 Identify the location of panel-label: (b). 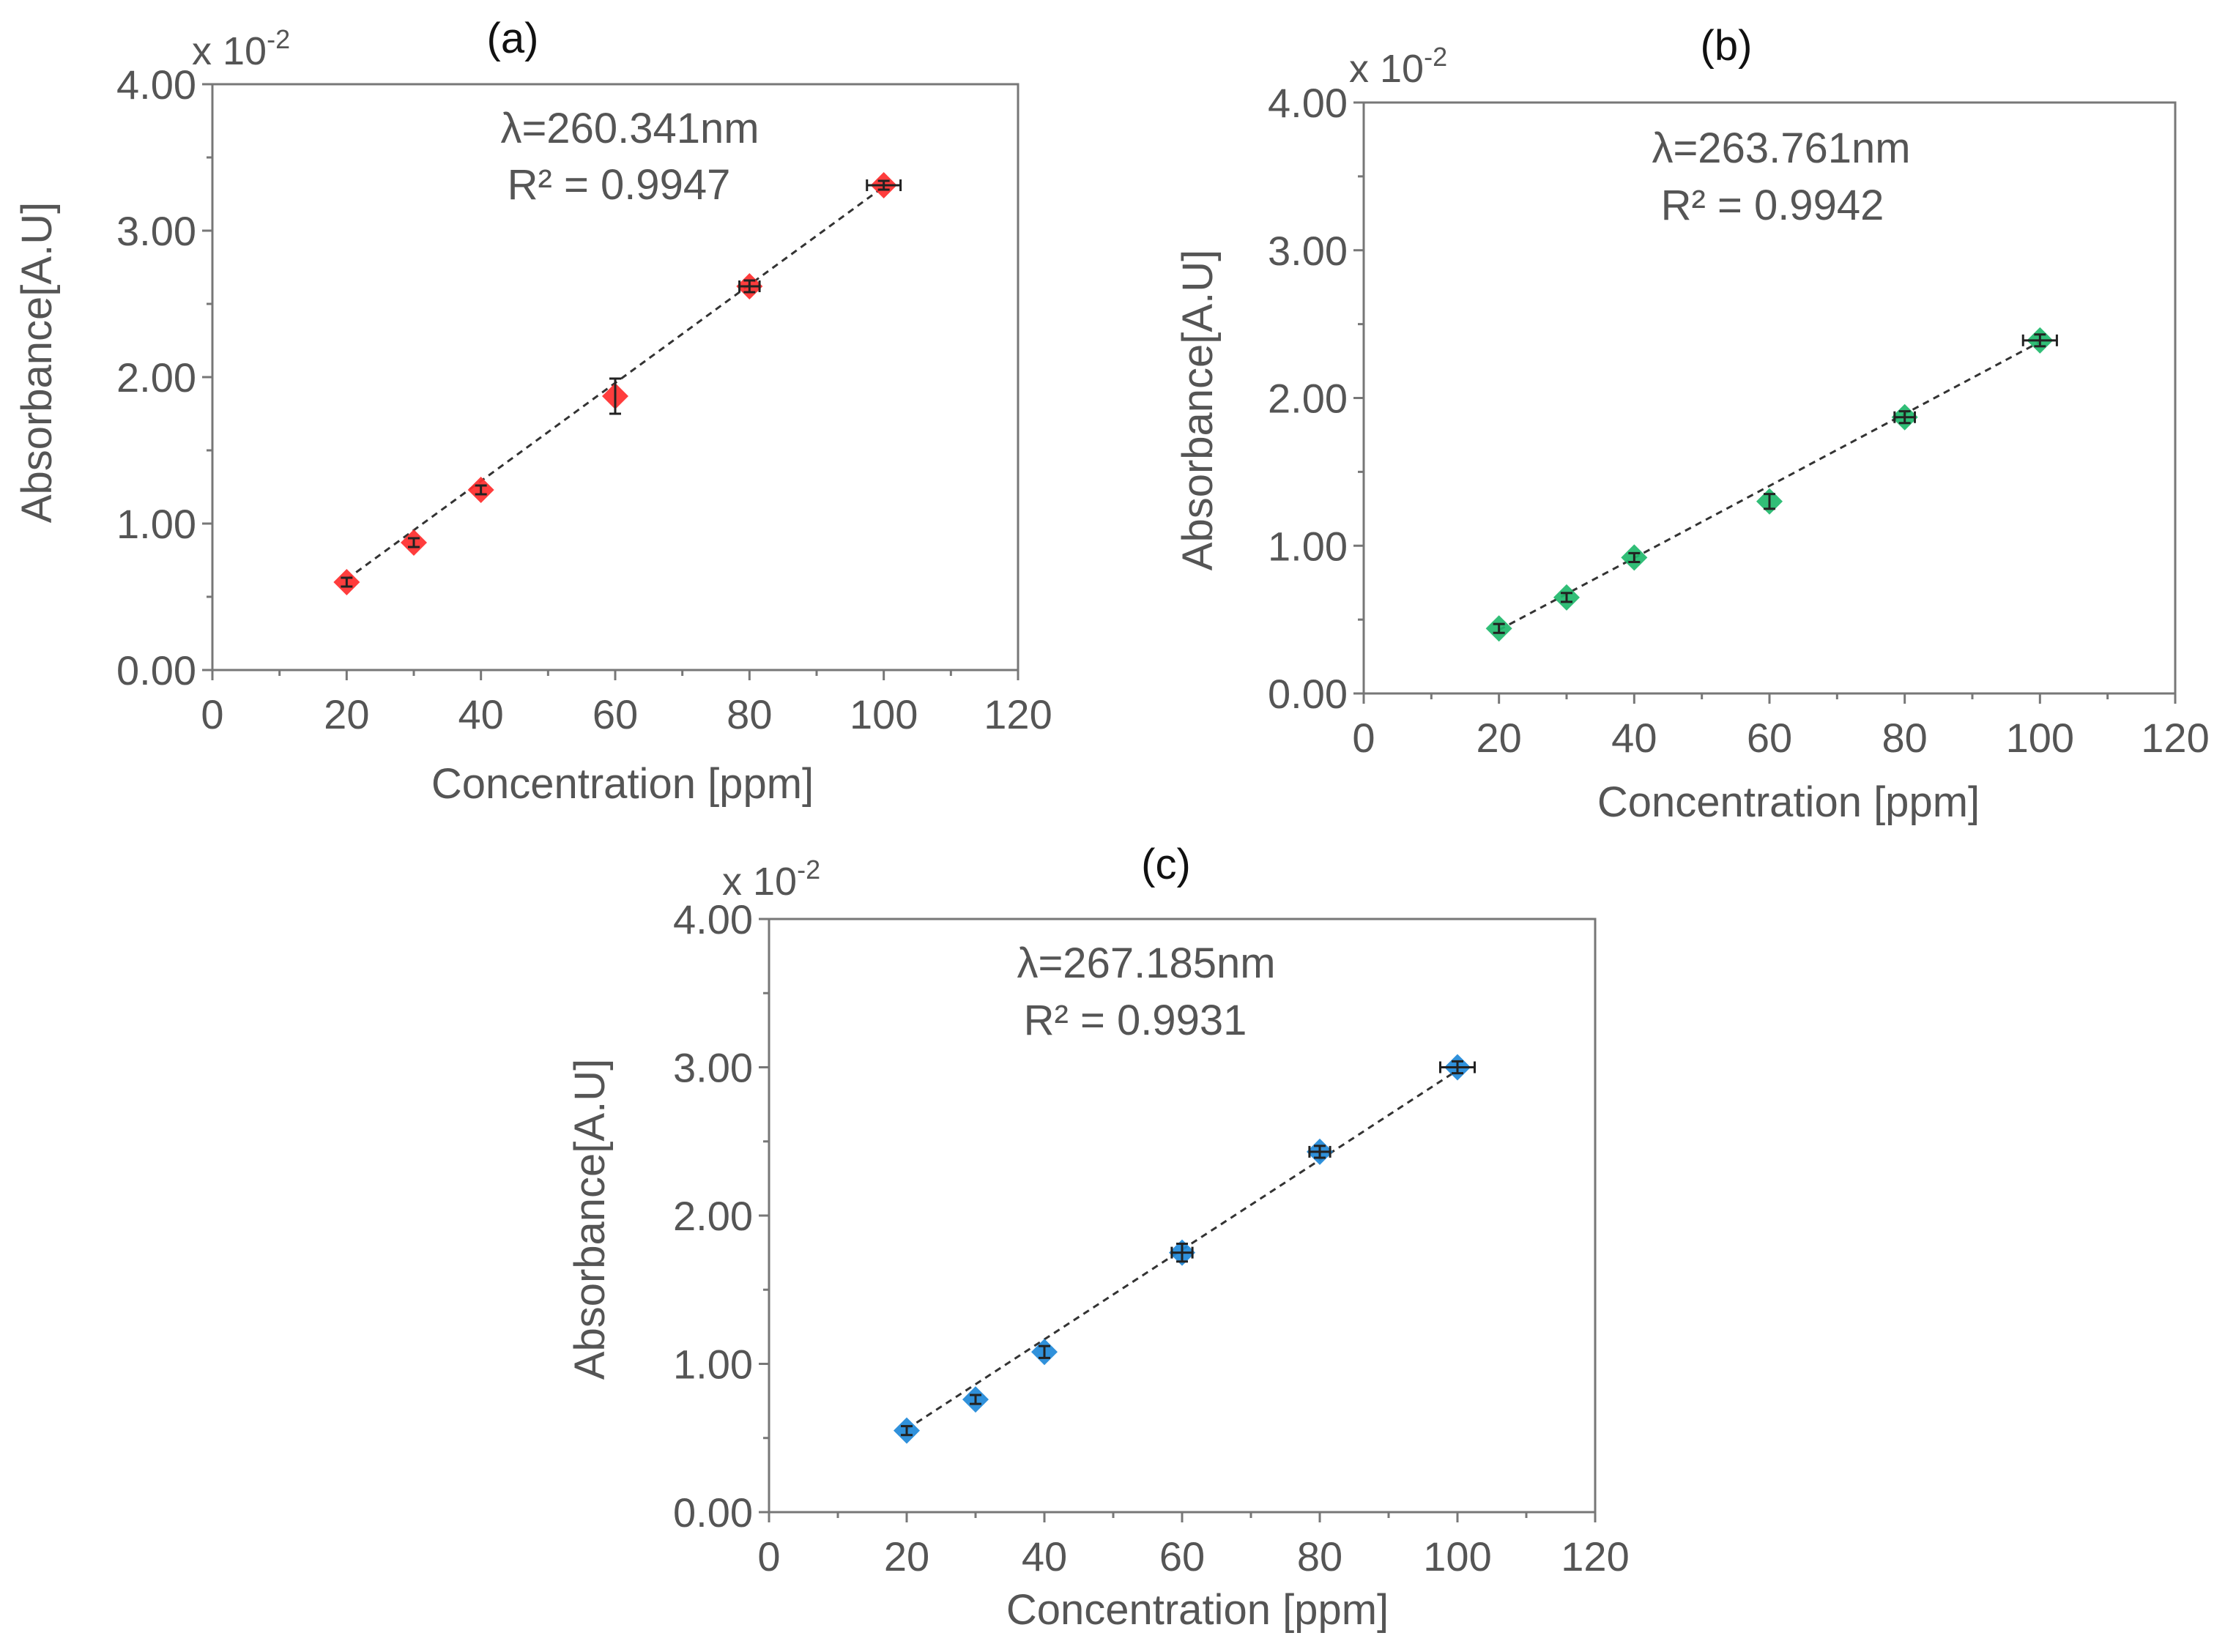
(1727, 46).